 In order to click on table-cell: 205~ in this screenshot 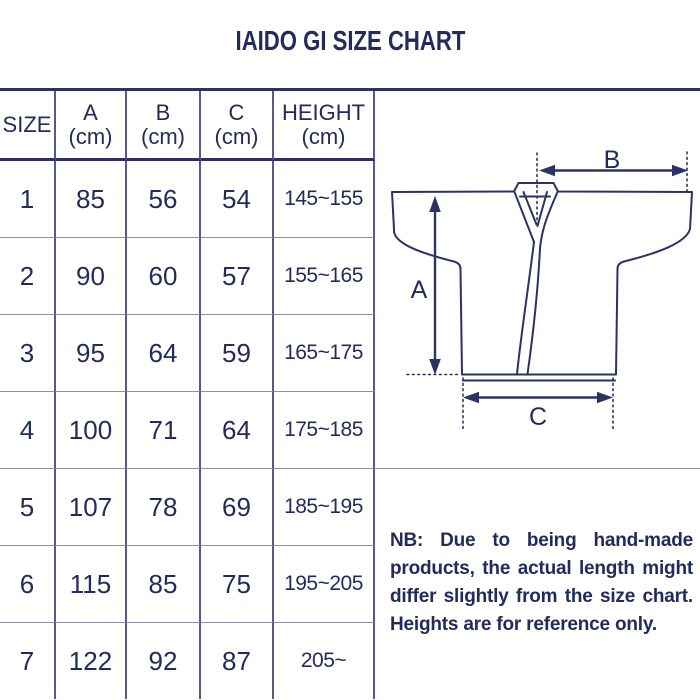, I will do `click(324, 661)`.